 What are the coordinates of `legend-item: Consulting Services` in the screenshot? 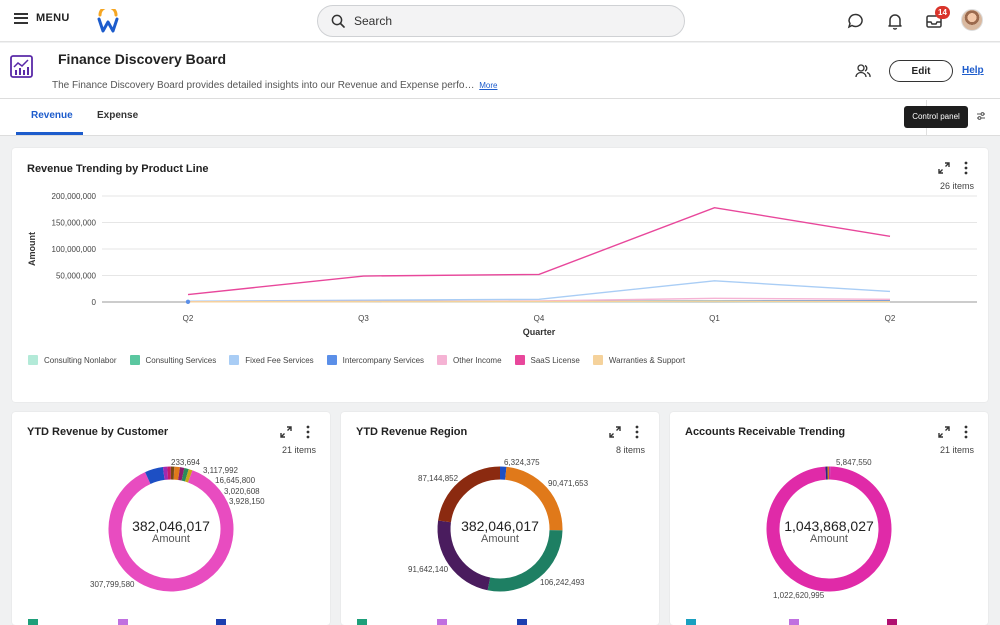 It's located at (173, 360).